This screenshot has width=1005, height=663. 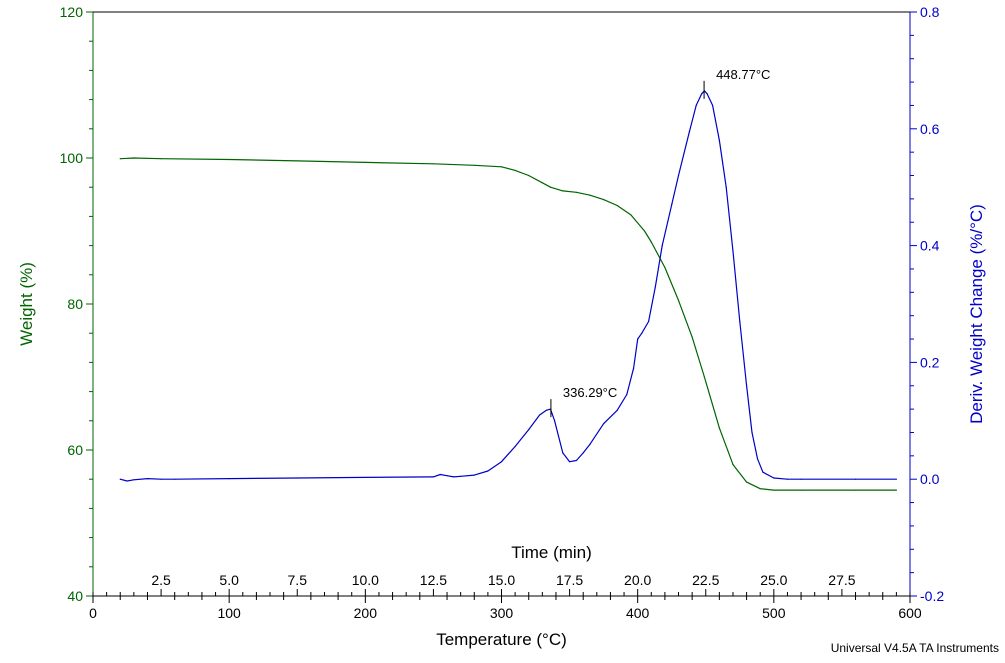 I want to click on right-tick-label: 0.0, so click(x=930, y=479).